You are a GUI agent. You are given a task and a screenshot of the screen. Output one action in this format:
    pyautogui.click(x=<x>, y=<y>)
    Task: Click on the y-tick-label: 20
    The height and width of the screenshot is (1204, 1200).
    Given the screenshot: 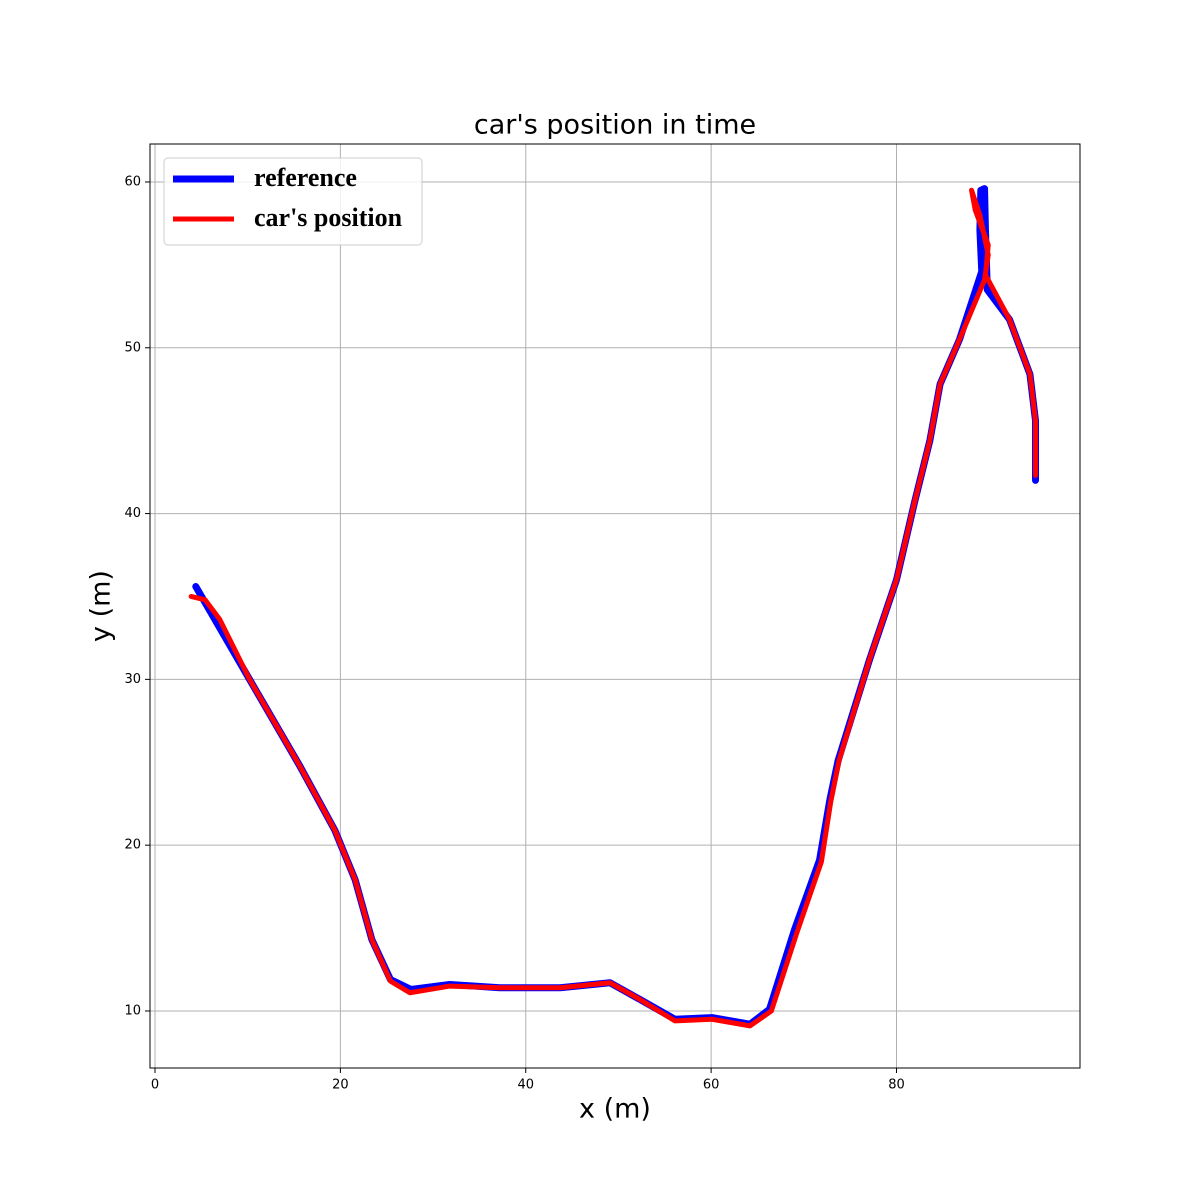 What is the action you would take?
    pyautogui.click(x=132, y=845)
    